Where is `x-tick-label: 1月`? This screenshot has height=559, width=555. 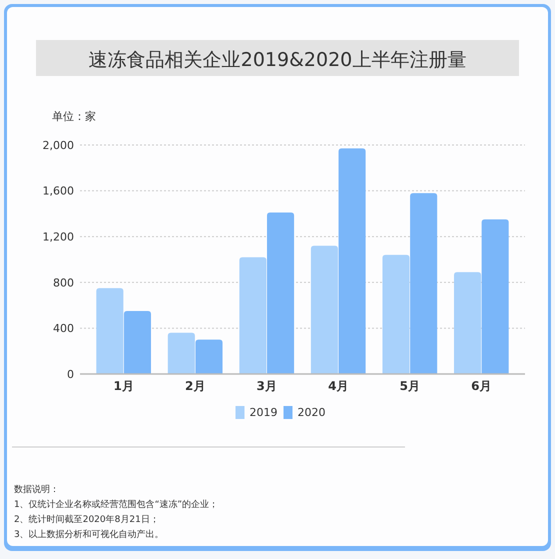
x-tick-label: 1月 is located at coordinates (123, 386).